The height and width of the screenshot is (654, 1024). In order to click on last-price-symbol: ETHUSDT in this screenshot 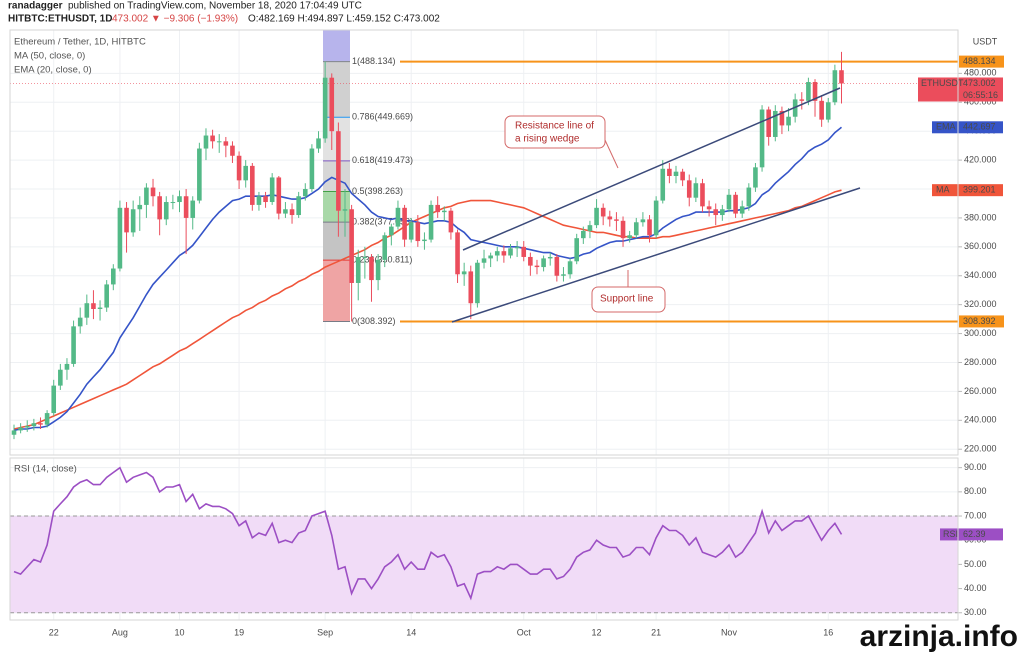, I will do `click(942, 83)`.